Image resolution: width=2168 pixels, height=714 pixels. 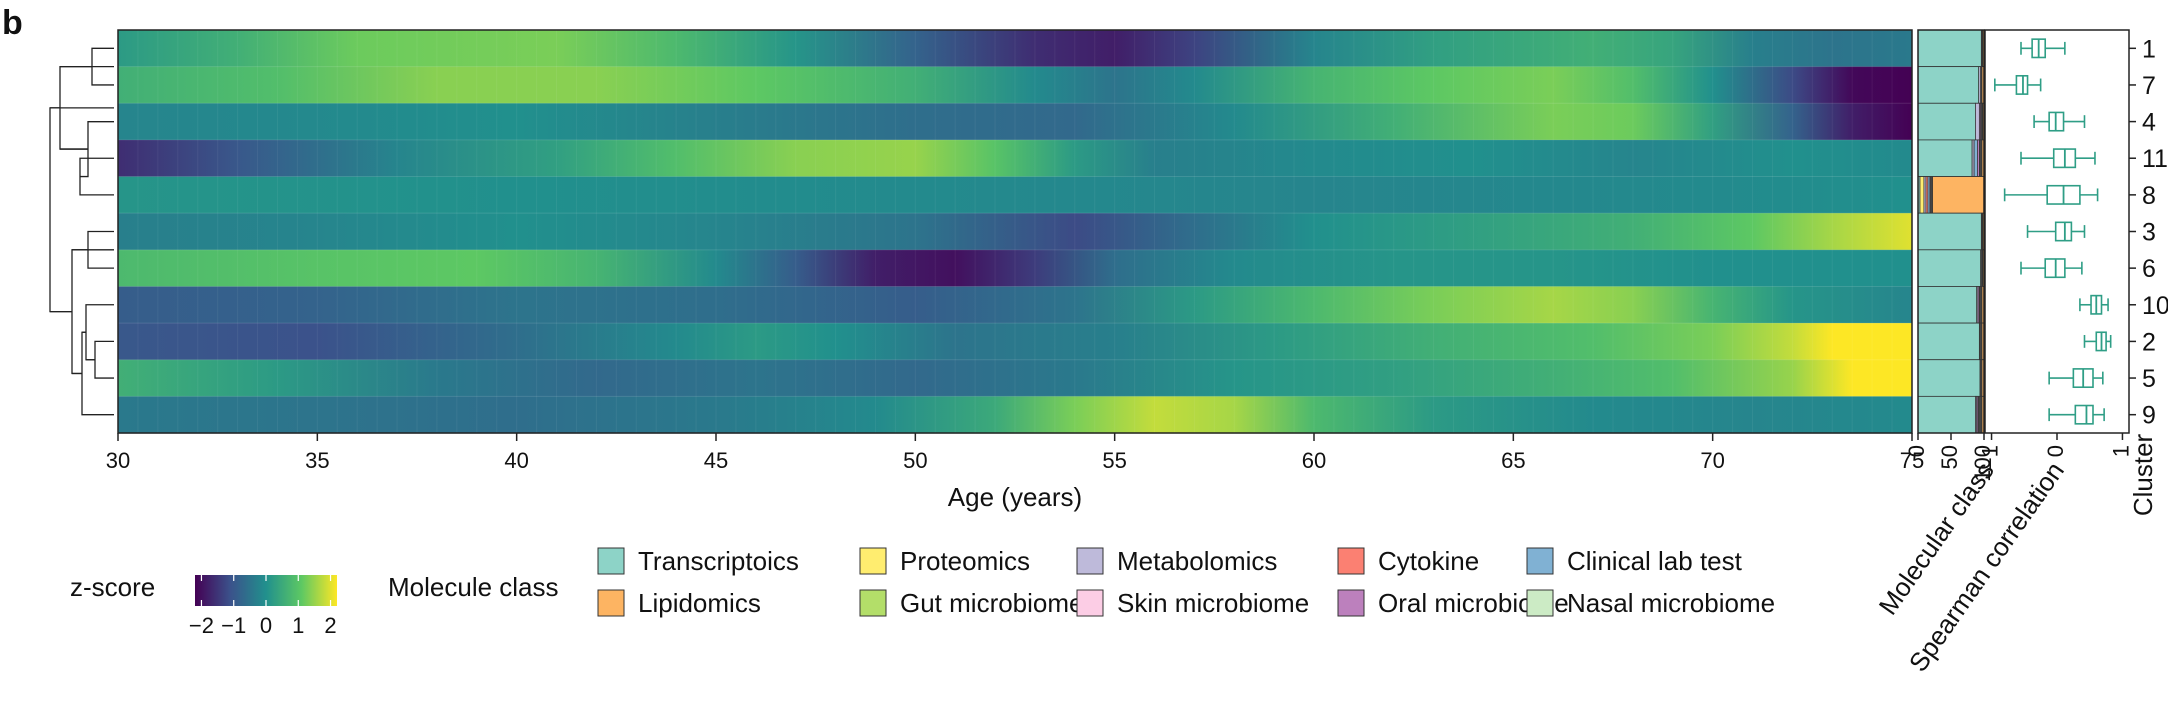 I want to click on molecular-class-segment-clinical-lab-test, so click(x=1975, y=158).